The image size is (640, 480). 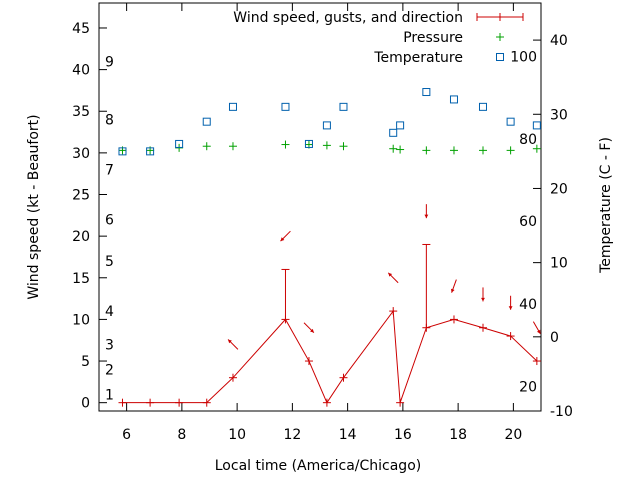 I want to click on x-tick-label: 18, so click(x=458, y=435).